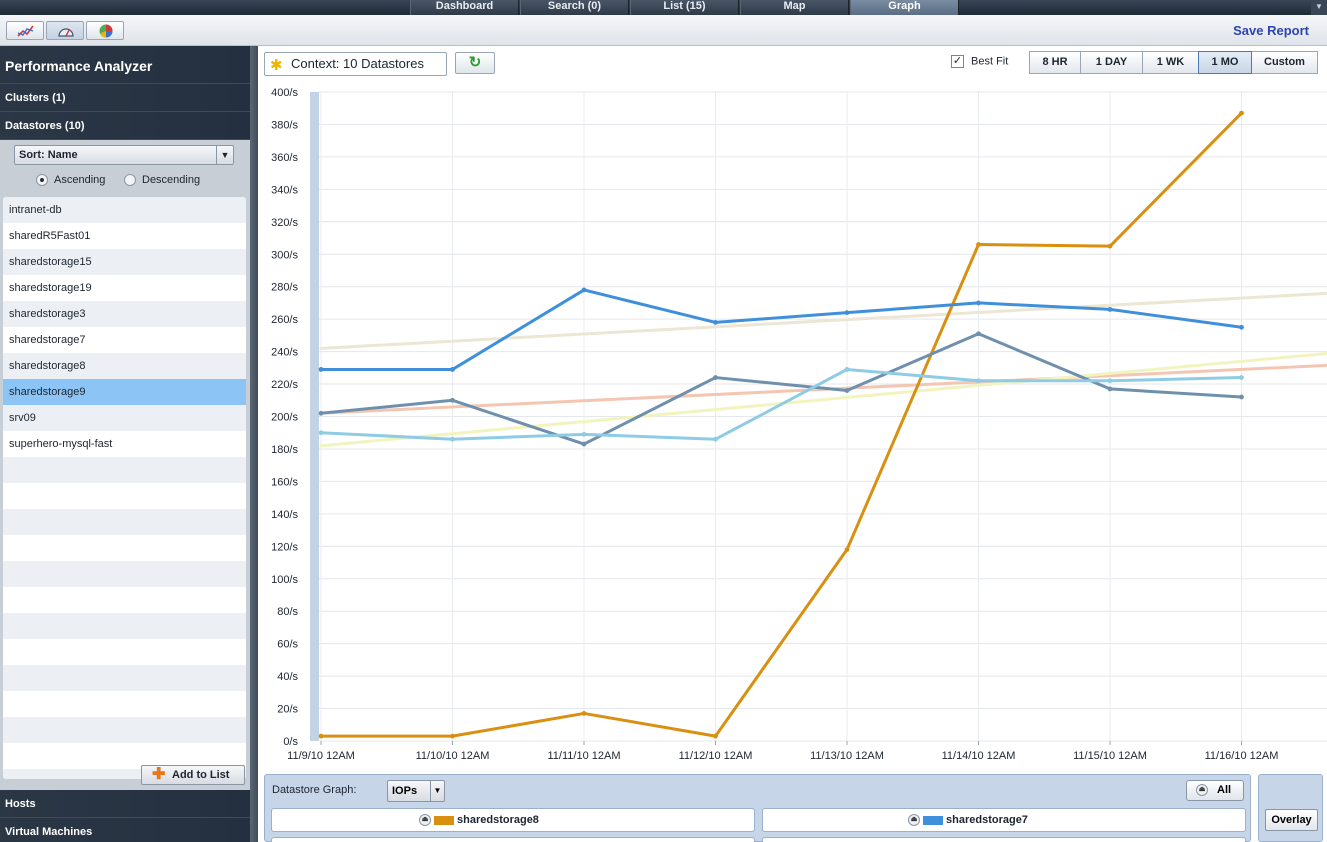 The width and height of the screenshot is (1327, 842). Describe the element at coordinates (50, 288) in the screenshot. I see `list-item: sharedstorage19` at that location.